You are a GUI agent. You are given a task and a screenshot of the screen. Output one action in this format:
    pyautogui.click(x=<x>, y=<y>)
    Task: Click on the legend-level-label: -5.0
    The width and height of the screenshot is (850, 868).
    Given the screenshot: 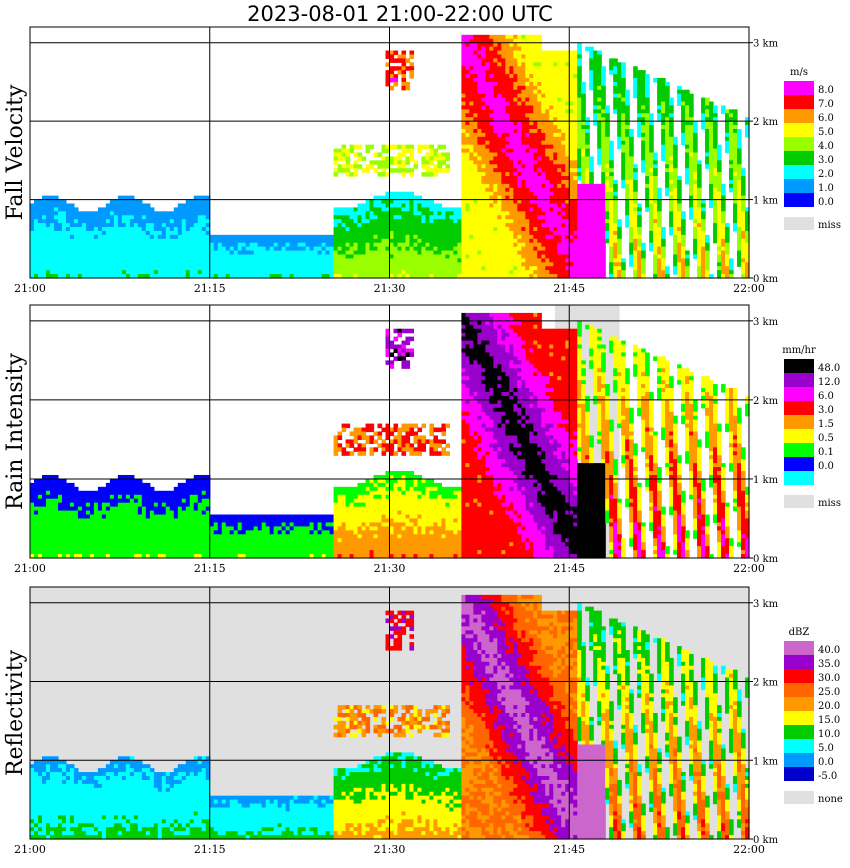 What is the action you would take?
    pyautogui.click(x=827, y=776)
    